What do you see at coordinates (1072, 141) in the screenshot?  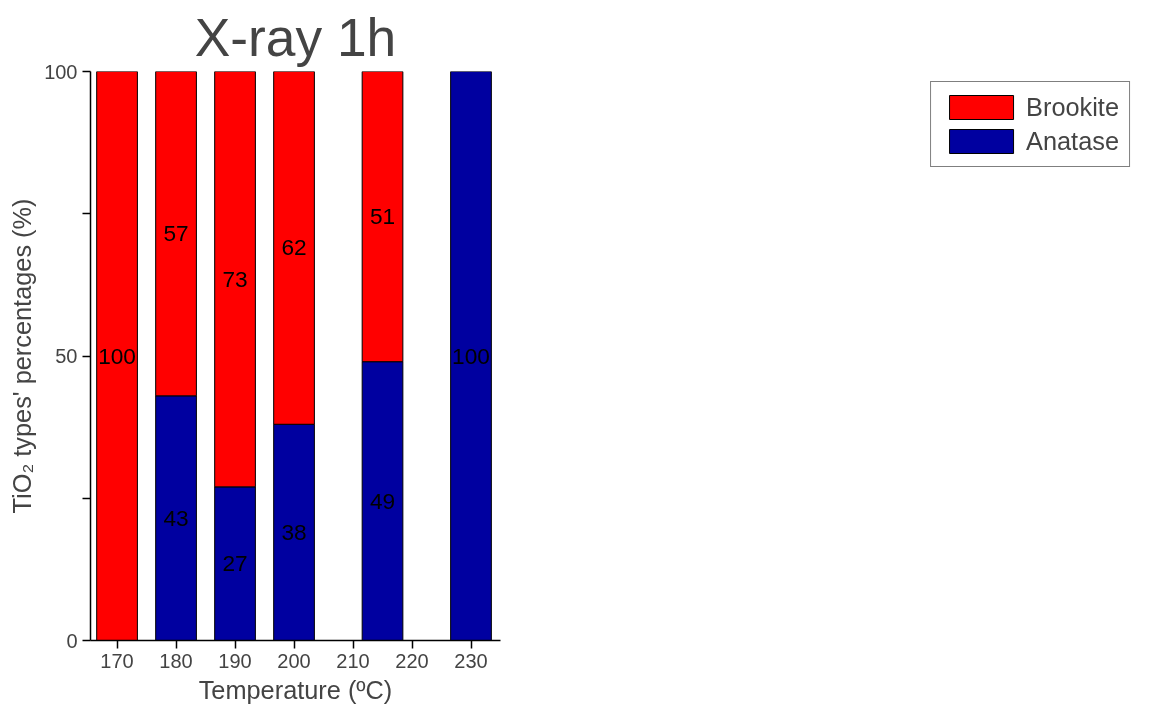 I see `legend-label: Anatase` at bounding box center [1072, 141].